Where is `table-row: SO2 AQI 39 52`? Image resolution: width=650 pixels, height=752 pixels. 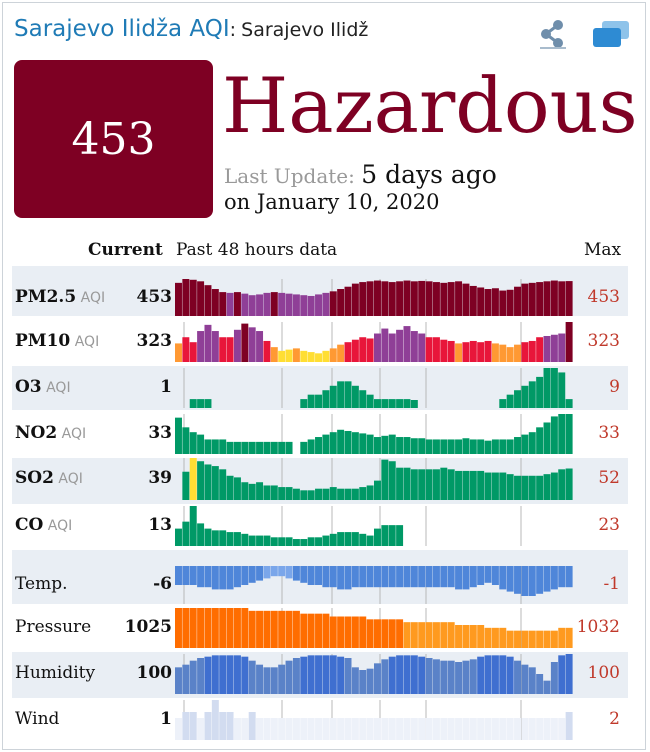
table-row: SO2 AQI 39 52 is located at coordinates (320, 481).